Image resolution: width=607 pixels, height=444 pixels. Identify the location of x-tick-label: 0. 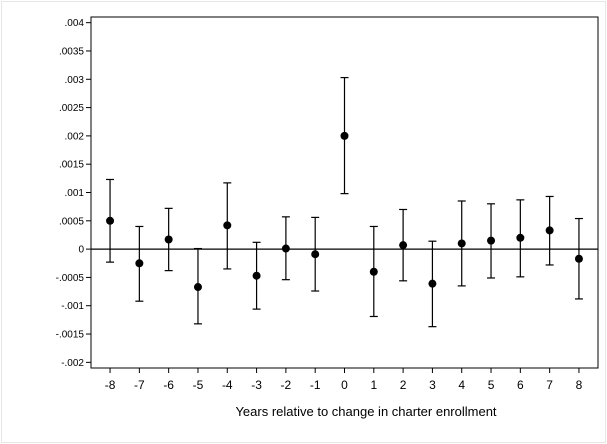
(344, 385).